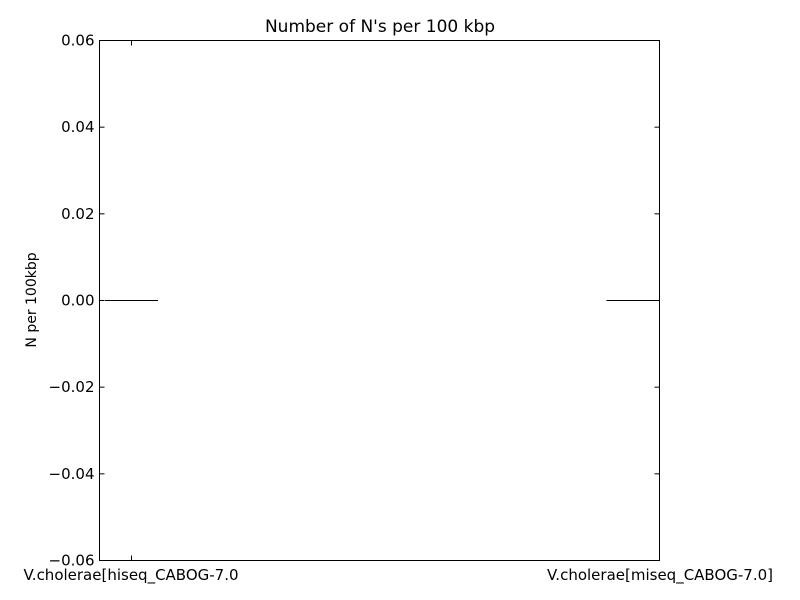 The height and width of the screenshot is (600, 800). Describe the element at coordinates (77, 41) in the screenshot. I see `y-tick-label: 0.06` at that location.